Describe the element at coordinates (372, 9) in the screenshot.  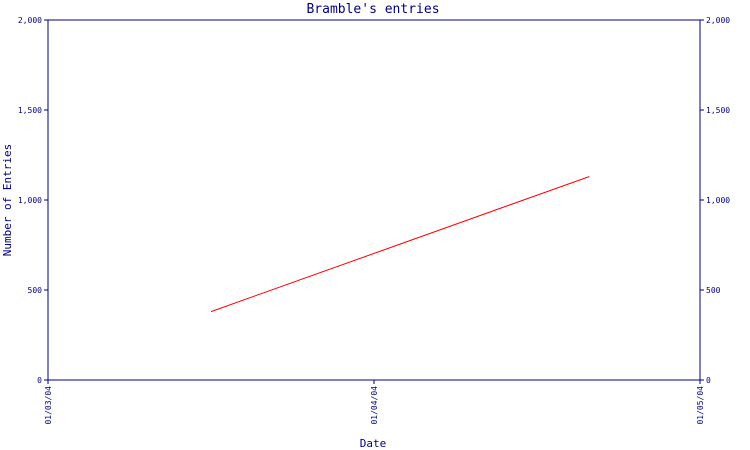
I see `chart-title: Bramble's entries` at that location.